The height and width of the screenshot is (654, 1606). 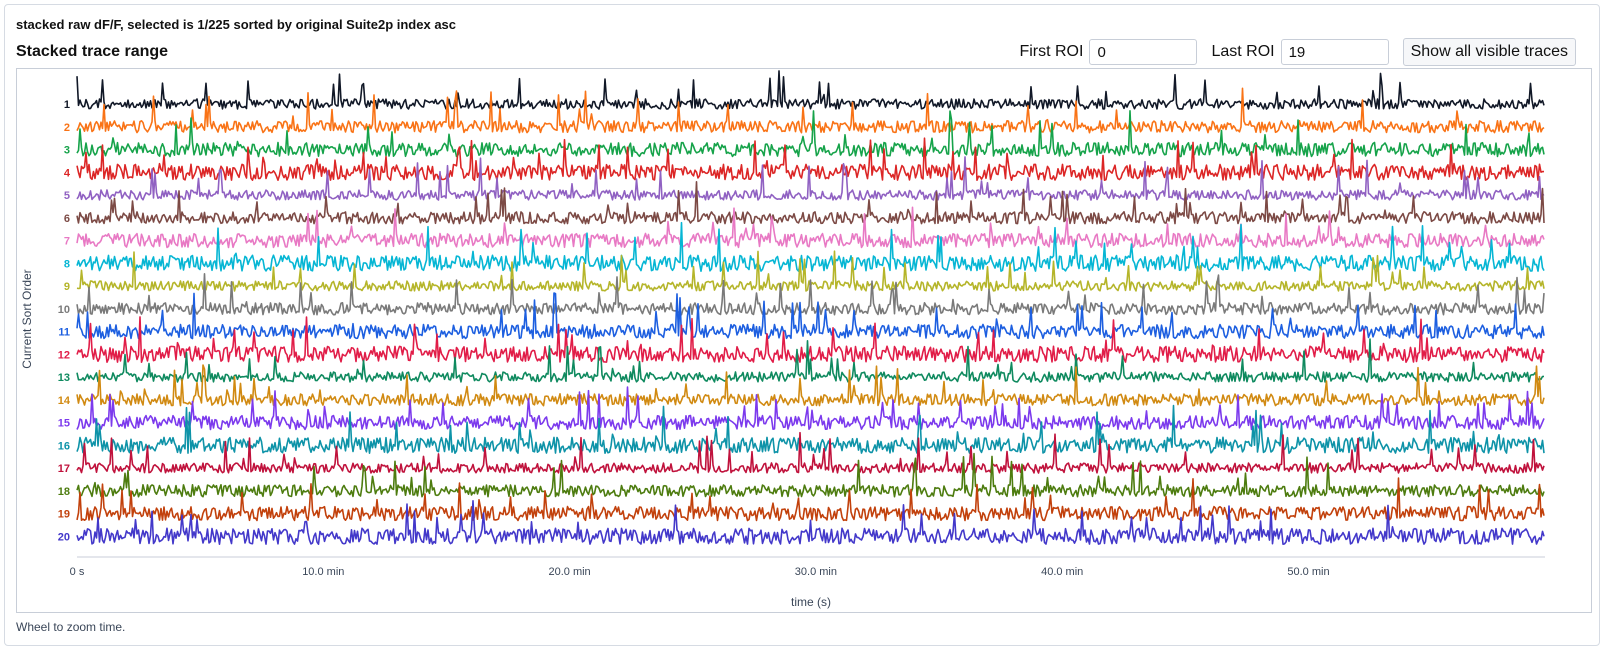 What do you see at coordinates (816, 572) in the screenshot?
I see `x-tick-label: 30.0 min` at bounding box center [816, 572].